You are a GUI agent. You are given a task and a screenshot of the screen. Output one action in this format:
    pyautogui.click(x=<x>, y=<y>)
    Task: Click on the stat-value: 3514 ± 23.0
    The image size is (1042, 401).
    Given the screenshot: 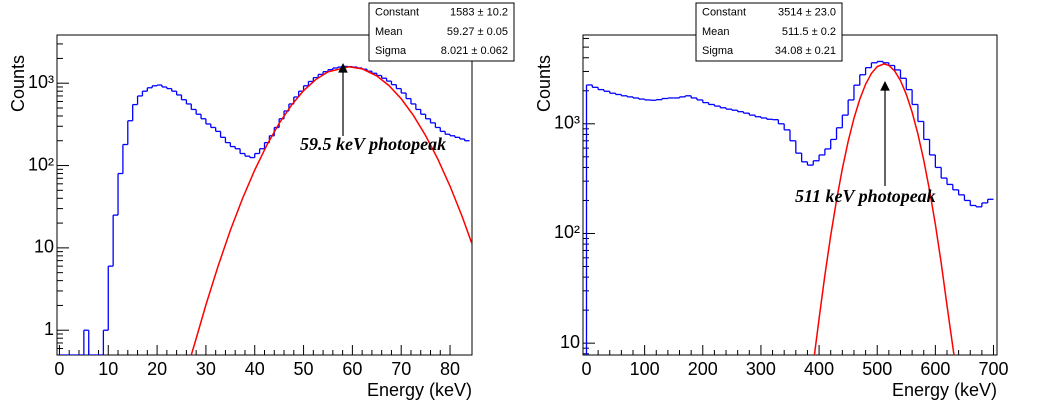 What is the action you would take?
    pyautogui.click(x=807, y=13)
    